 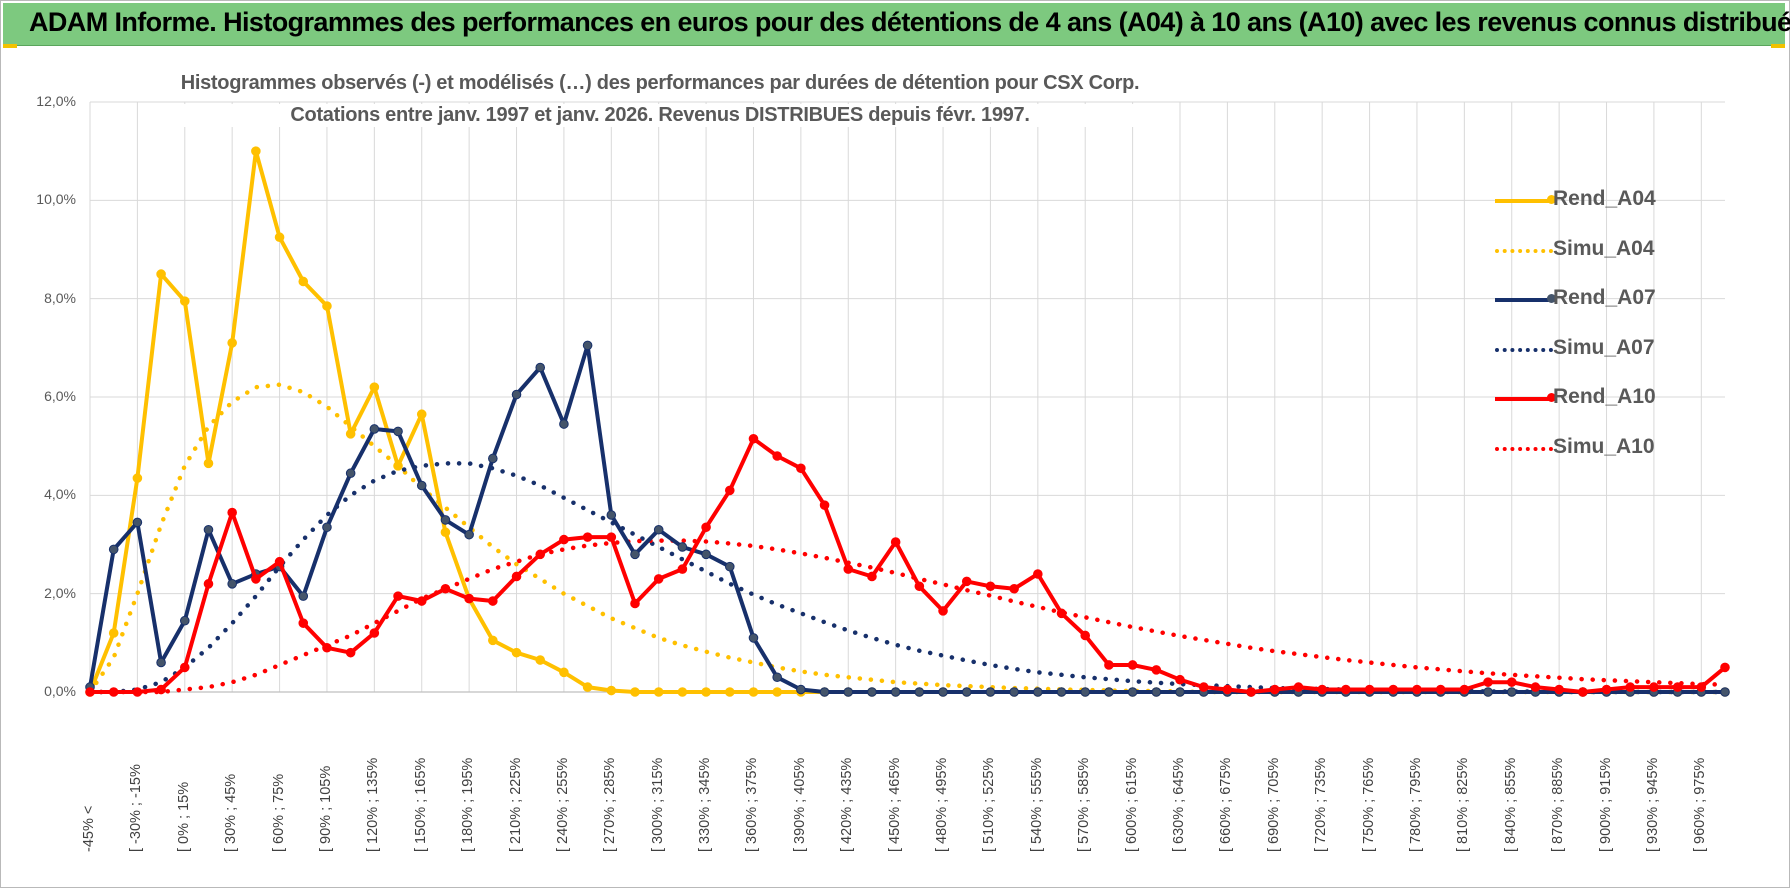 I want to click on x-tick-label: [ 960% ; 975%, so click(x=1700, y=804).